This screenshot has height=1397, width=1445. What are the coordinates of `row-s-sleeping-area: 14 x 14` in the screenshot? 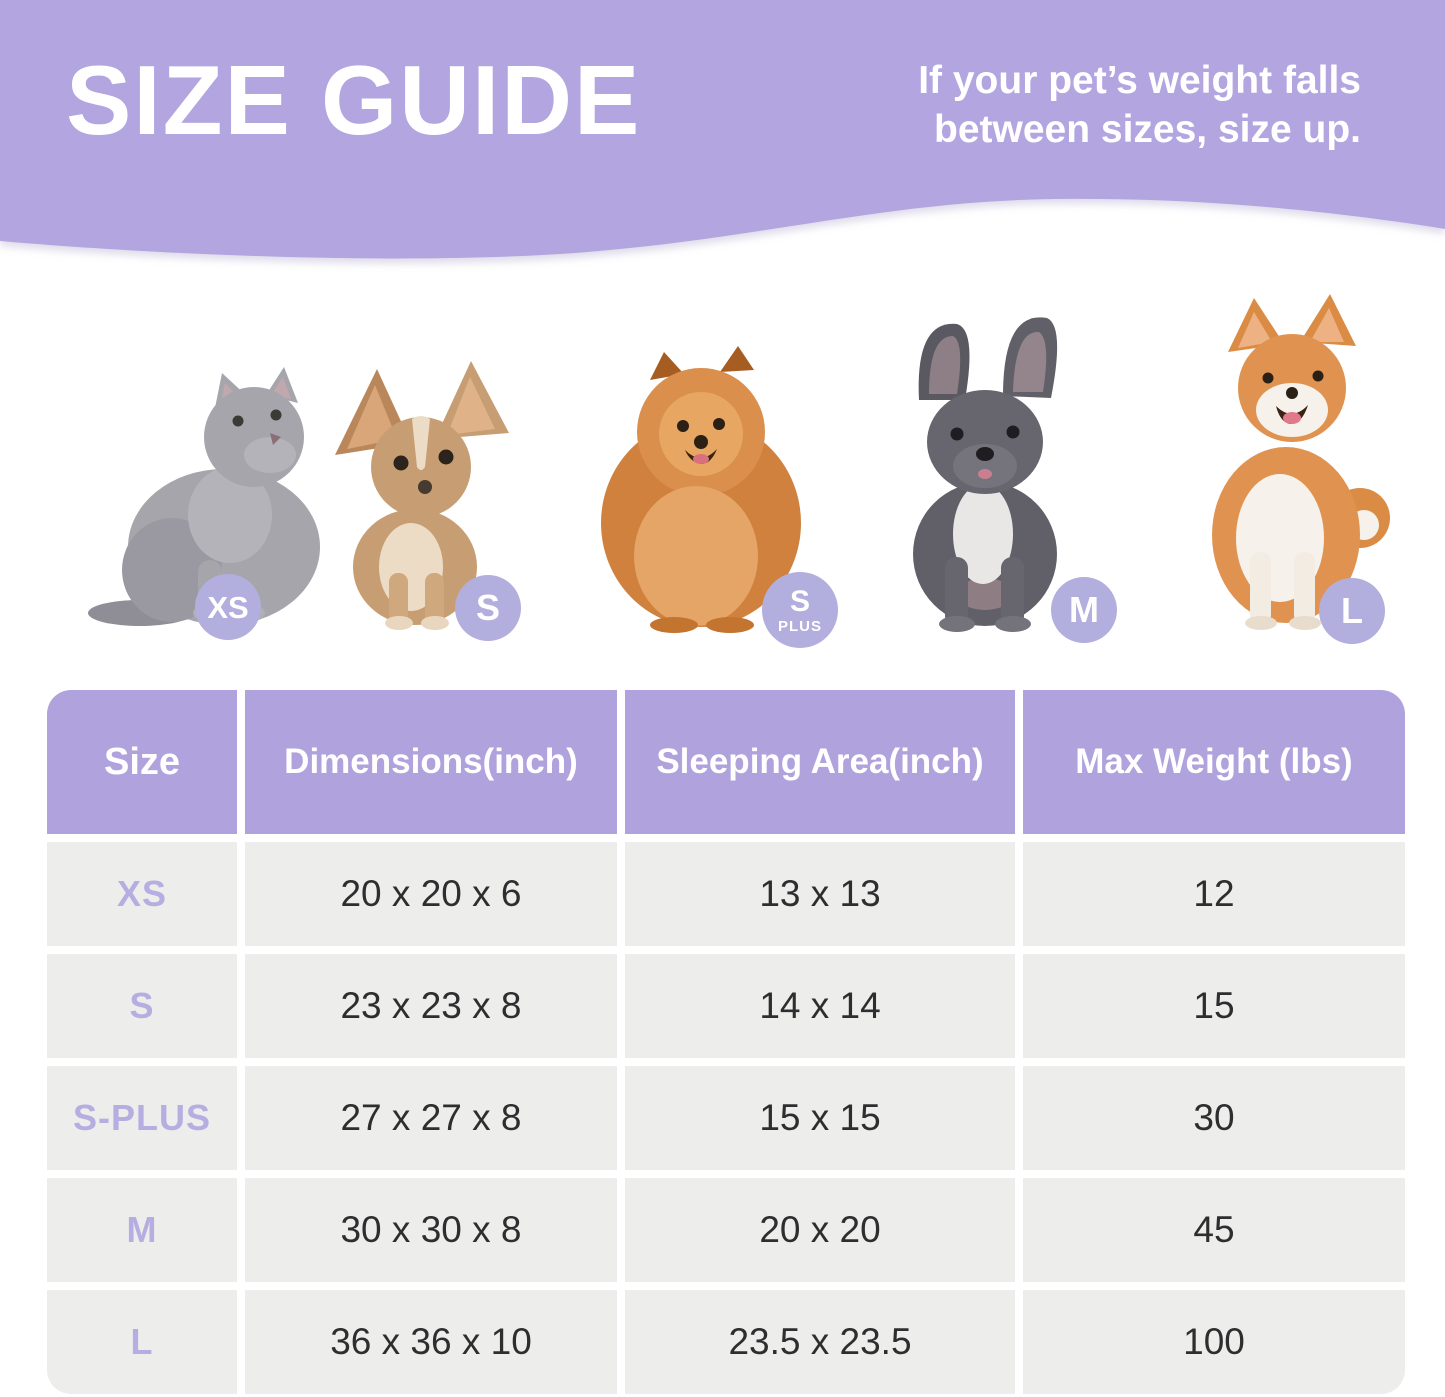 It's located at (820, 1006).